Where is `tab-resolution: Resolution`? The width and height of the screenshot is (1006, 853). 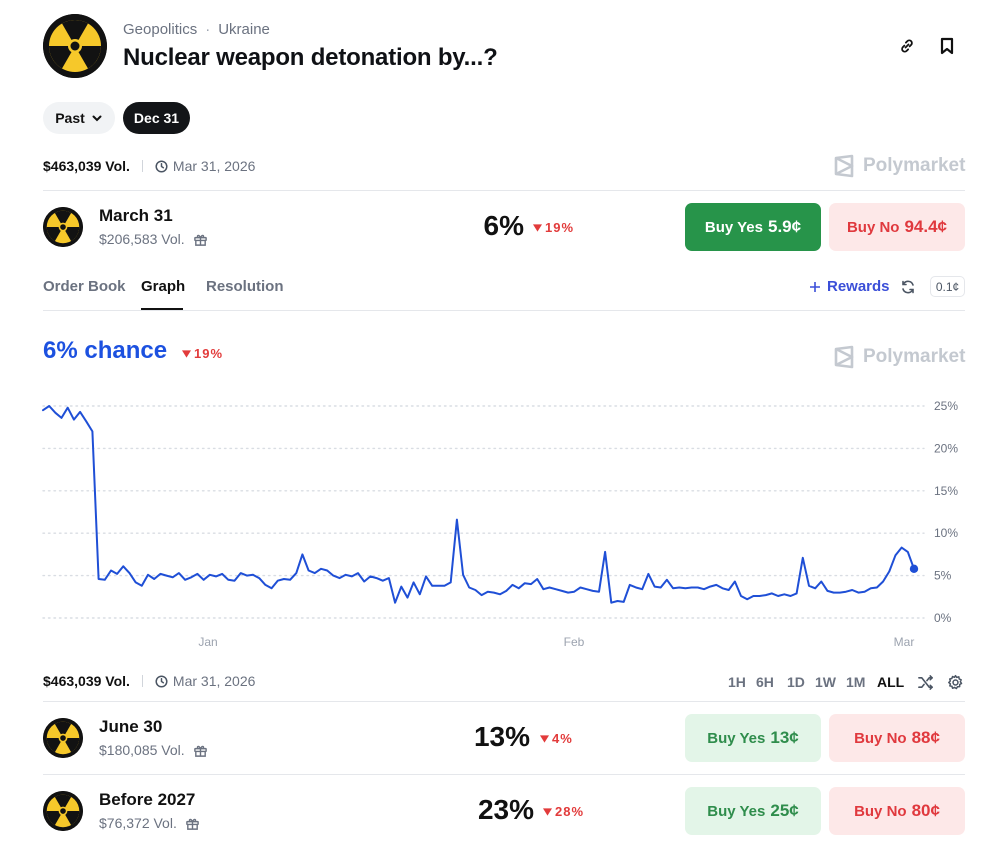 tab-resolution: Resolution is located at coordinates (245, 286).